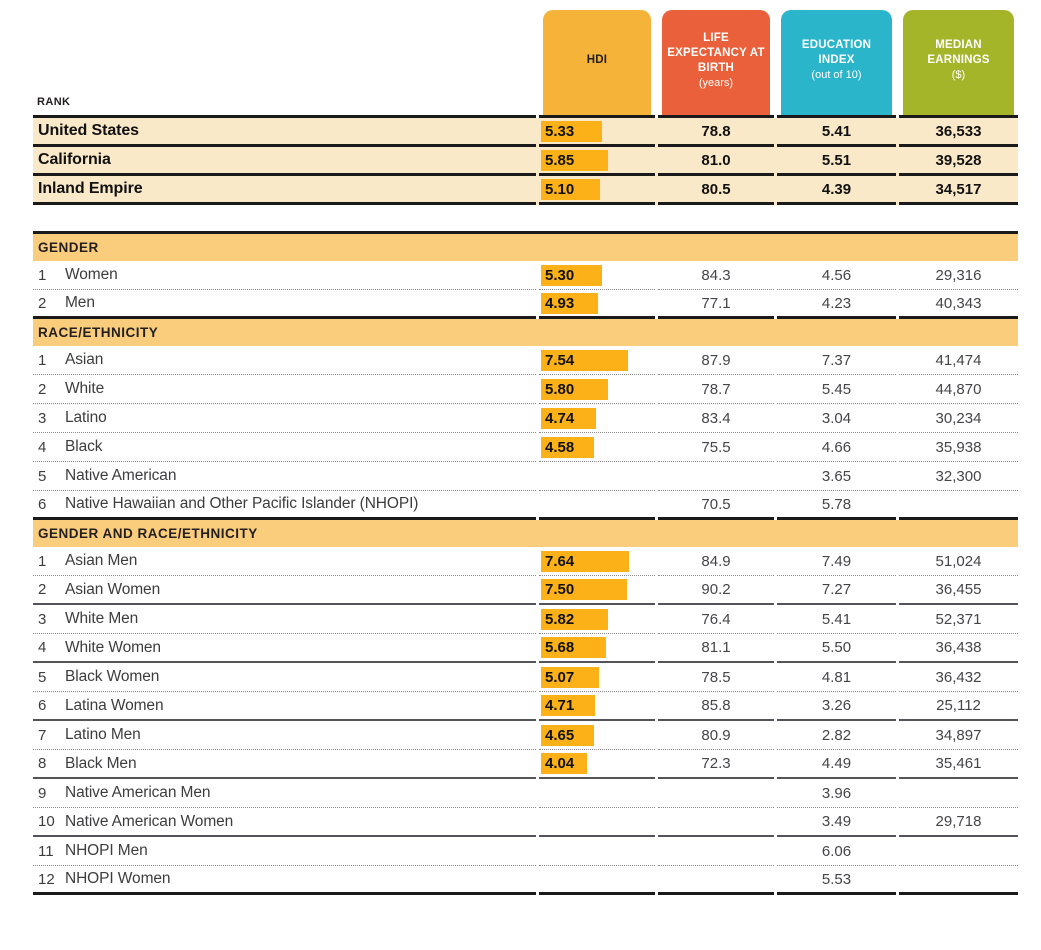 The width and height of the screenshot is (1041, 950). I want to click on row-label: Asian Men, so click(101, 560).